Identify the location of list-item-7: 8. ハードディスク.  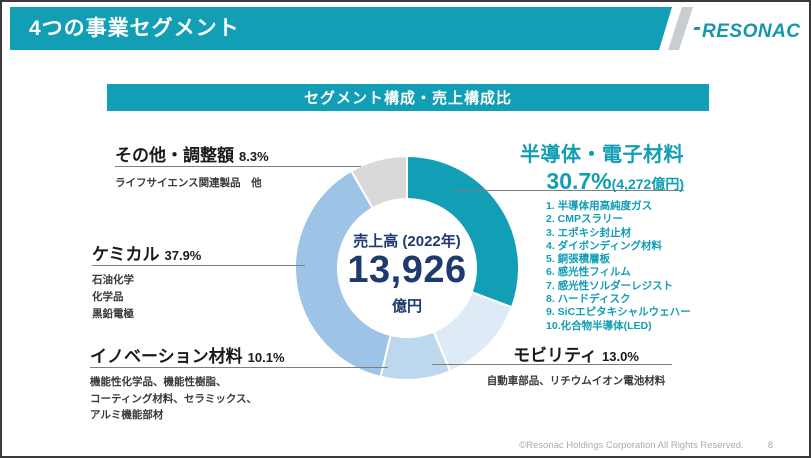
(588, 299).